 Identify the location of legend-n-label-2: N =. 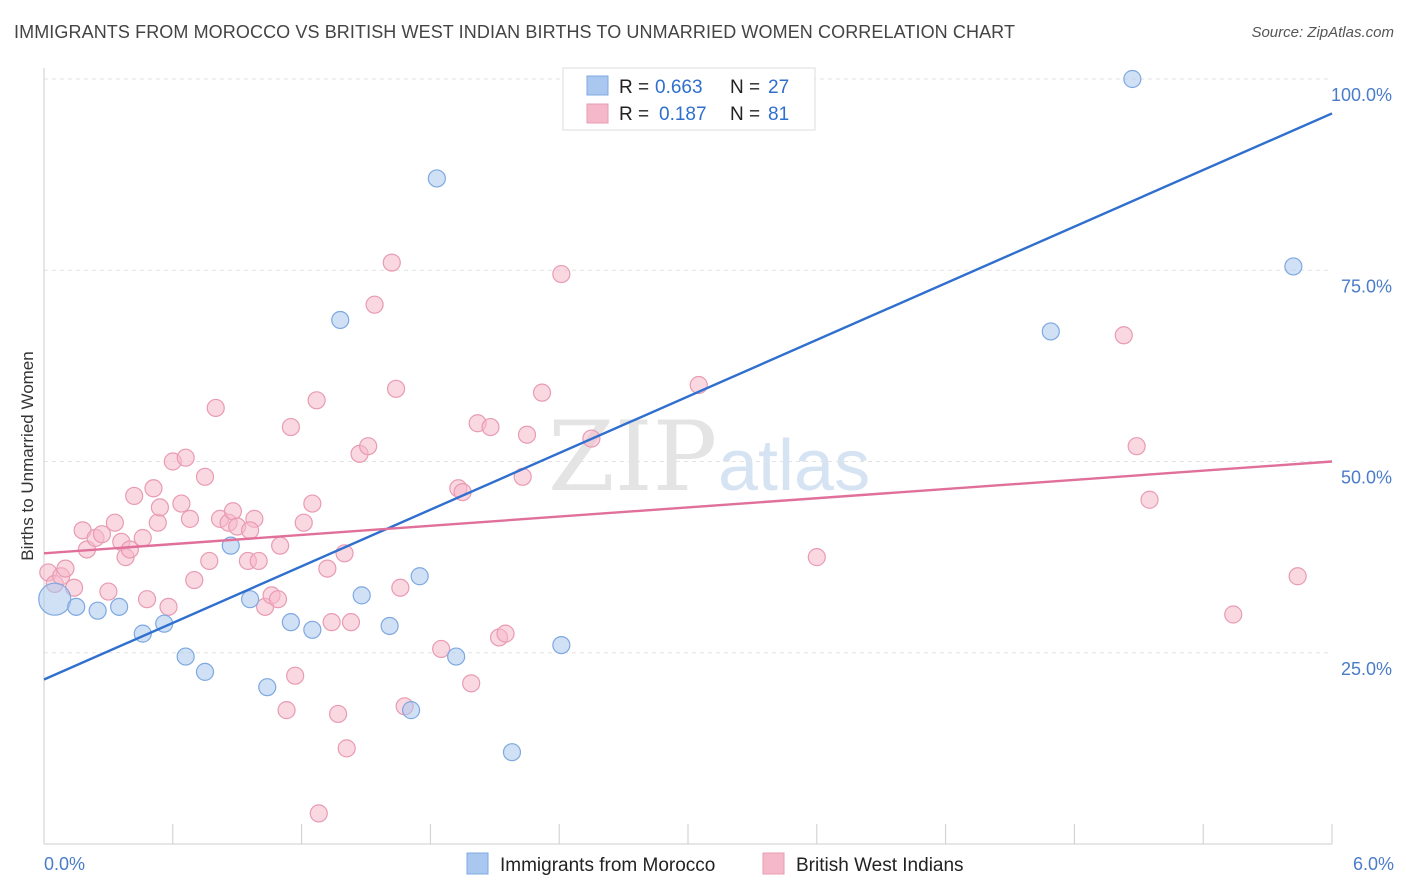
(745, 114).